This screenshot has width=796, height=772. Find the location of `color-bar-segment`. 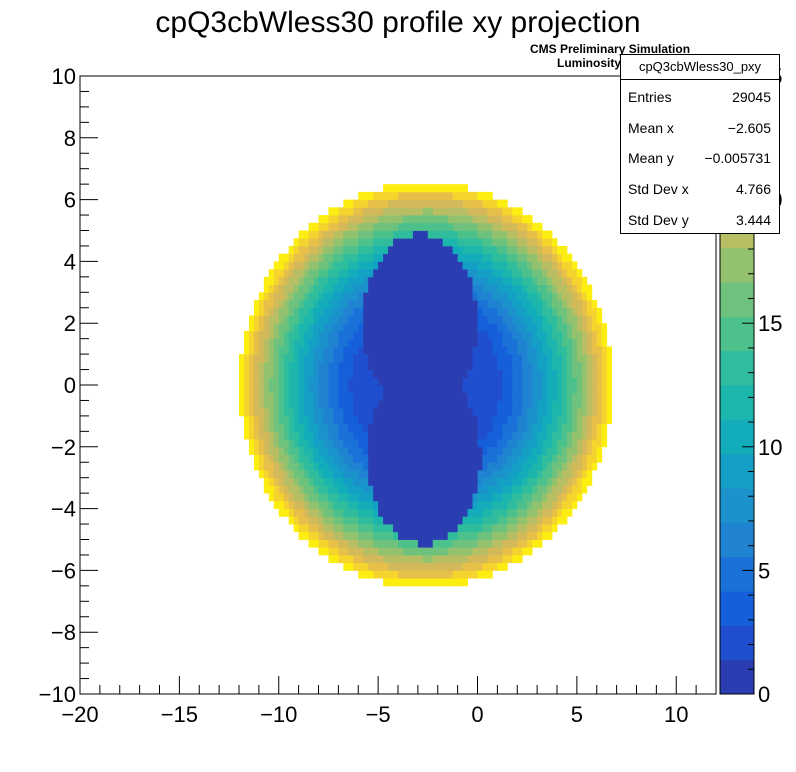

color-bar-segment is located at coordinates (737, 334).